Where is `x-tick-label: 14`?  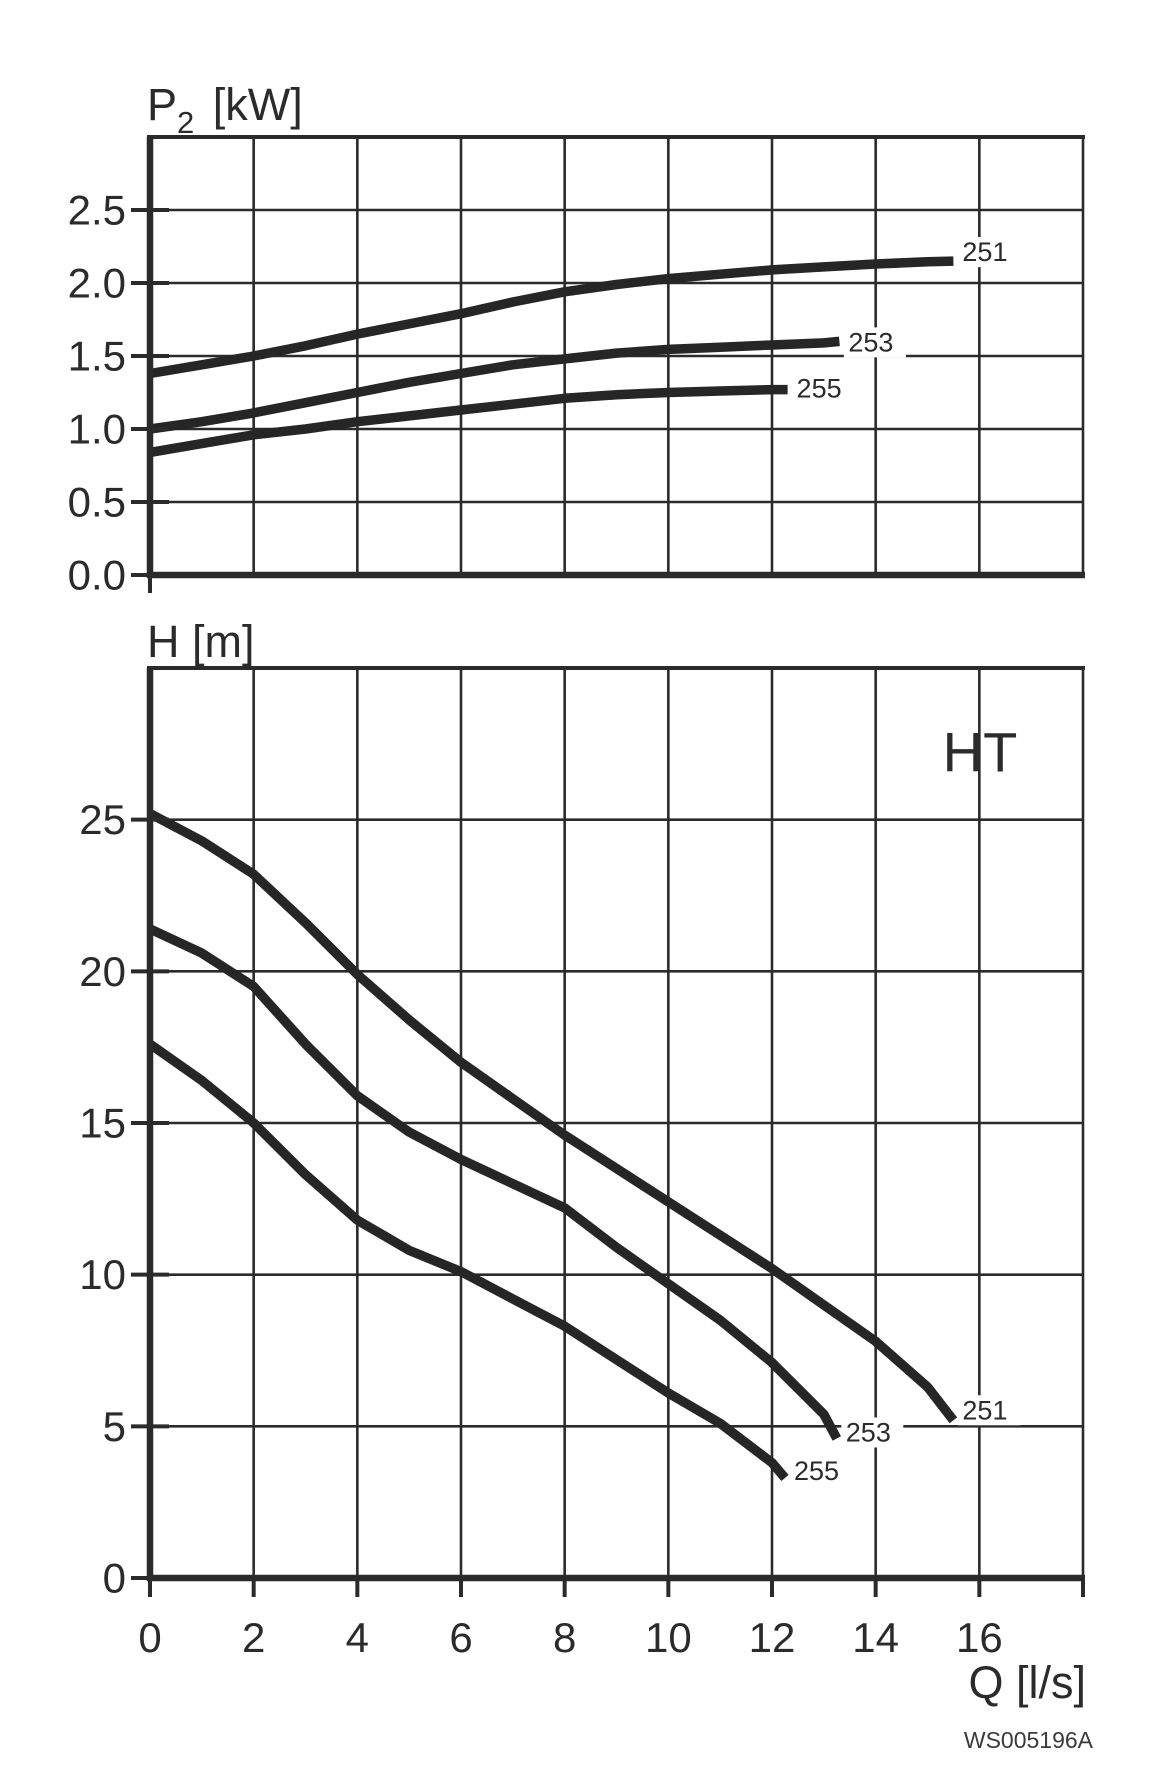
x-tick-label: 14 is located at coordinates (875, 1637).